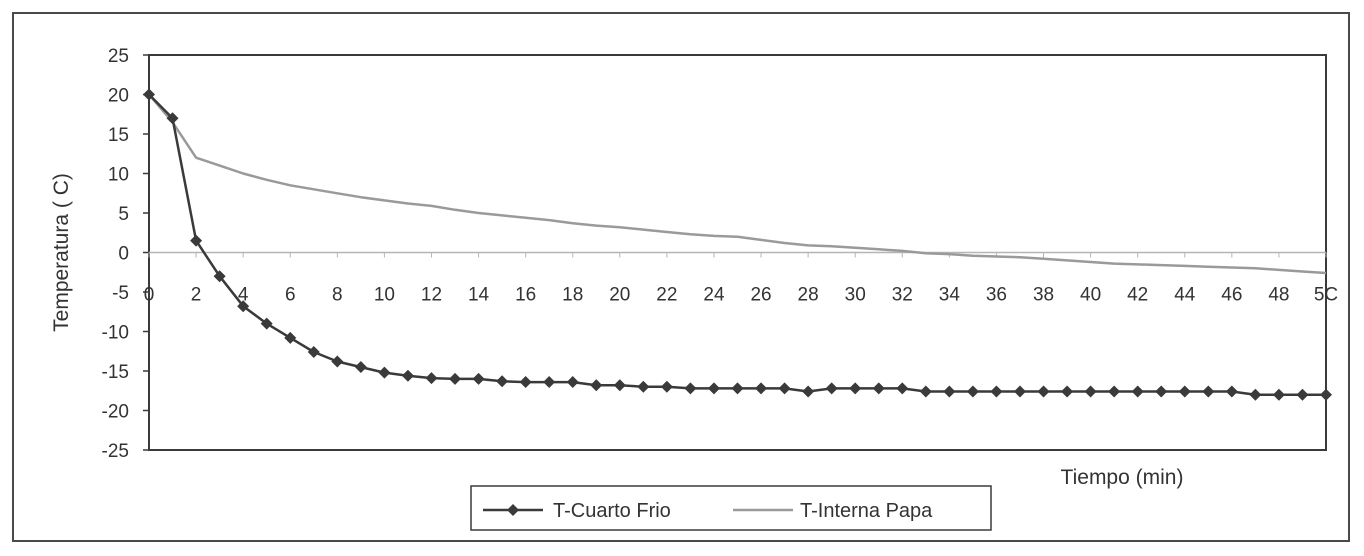 This screenshot has width=1364, height=556. What do you see at coordinates (118, 96) in the screenshot?
I see `y-tick-label: 20` at bounding box center [118, 96].